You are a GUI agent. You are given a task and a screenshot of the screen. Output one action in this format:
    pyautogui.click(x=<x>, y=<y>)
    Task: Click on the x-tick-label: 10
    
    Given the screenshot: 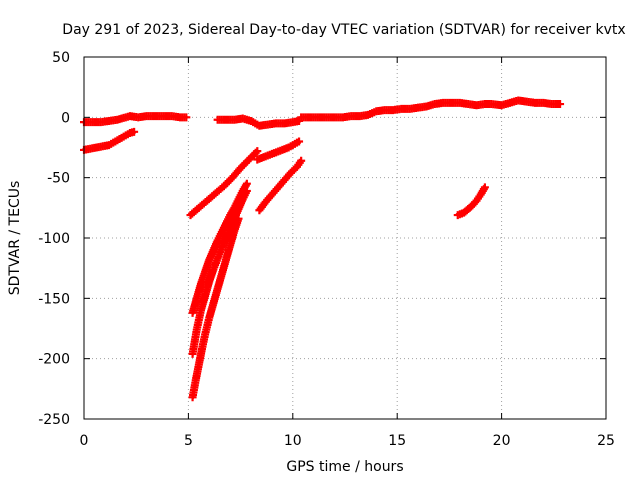 What is the action you would take?
    pyautogui.click(x=293, y=441)
    